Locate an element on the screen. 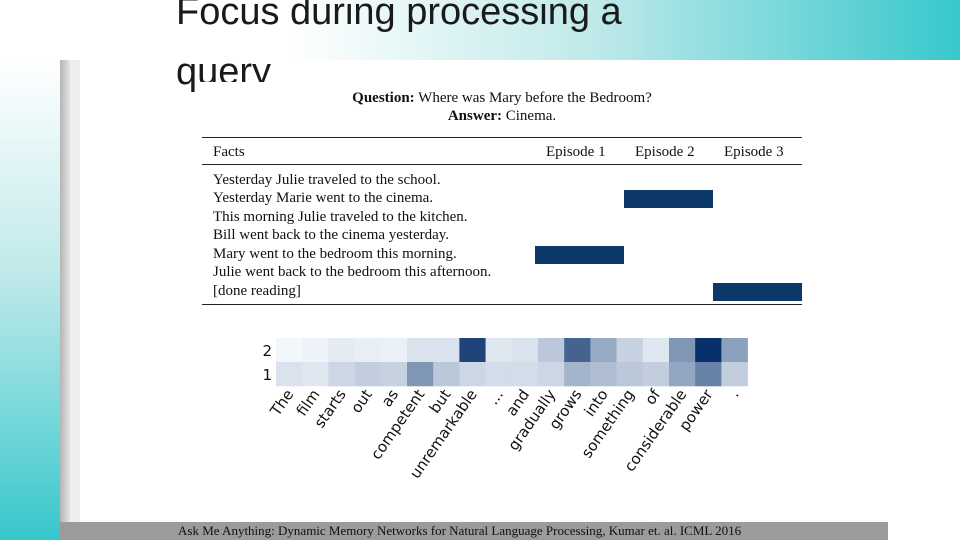 Image resolution: width=960 pixels, height=540 pixels. question-text: Where was Mary before the Bedroom? is located at coordinates (535, 98).